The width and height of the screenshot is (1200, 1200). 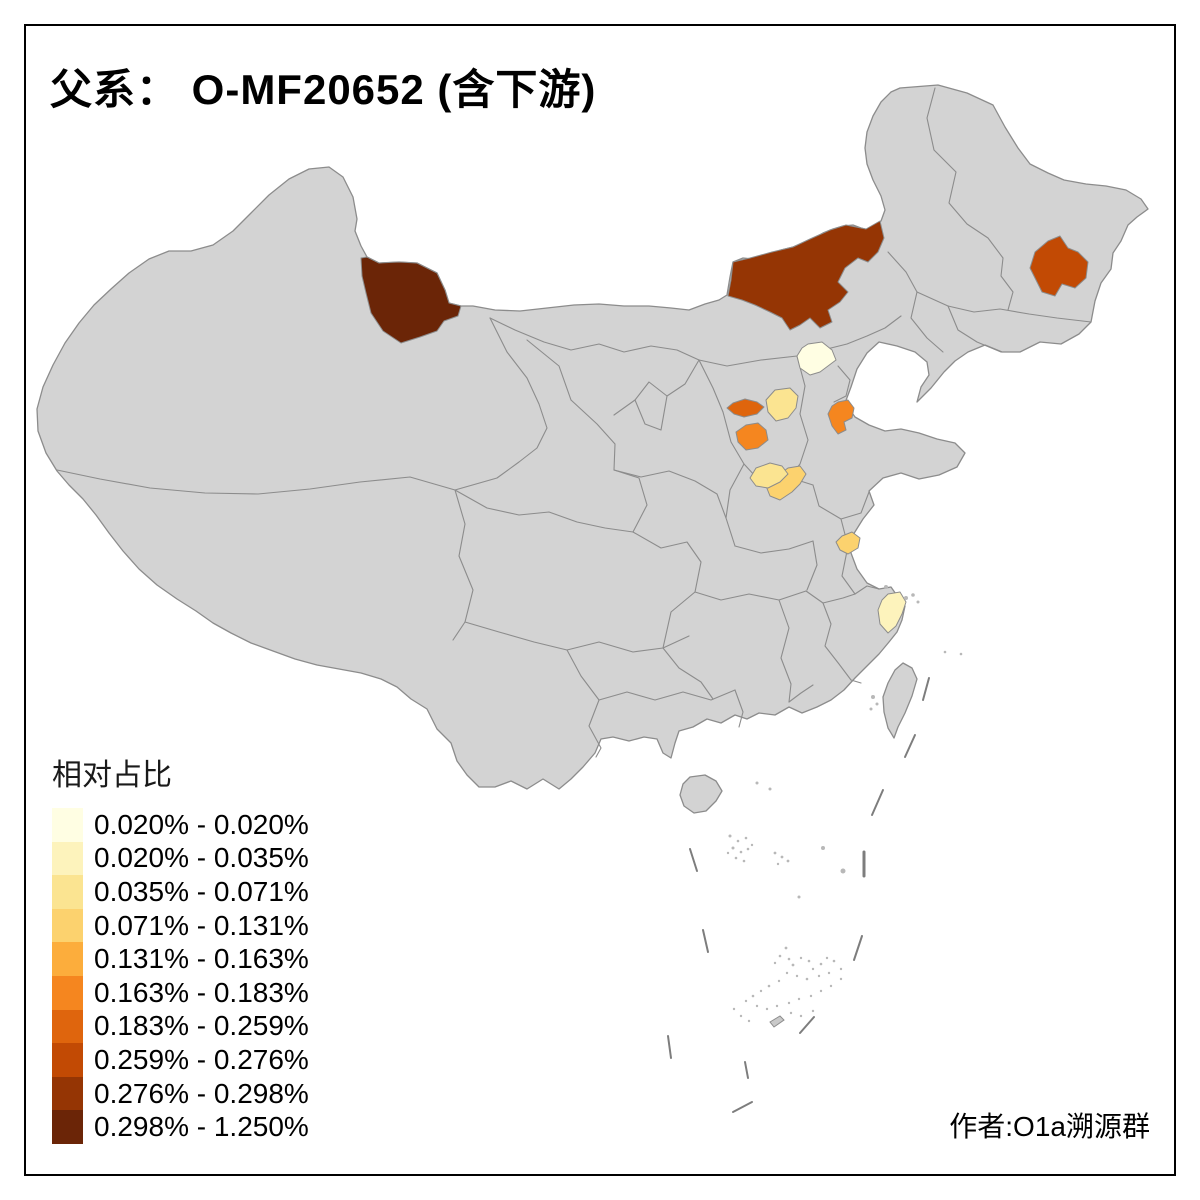 I want to click on taiwan-island, so click(x=900, y=700).